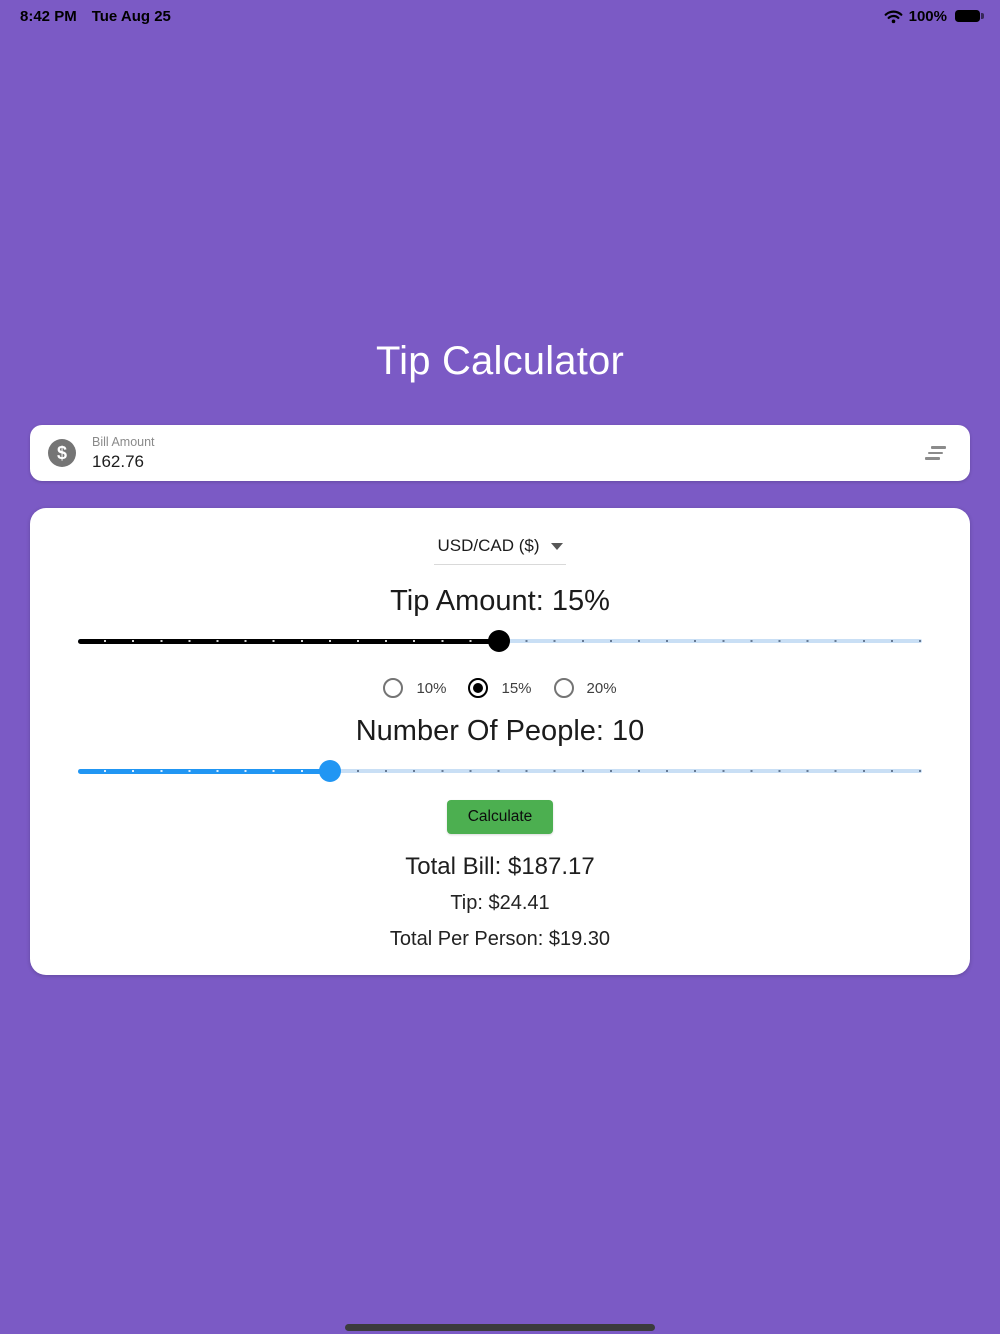 This screenshot has height=1334, width=1000. What do you see at coordinates (204, 771) in the screenshot?
I see `people-slider-fill` at bounding box center [204, 771].